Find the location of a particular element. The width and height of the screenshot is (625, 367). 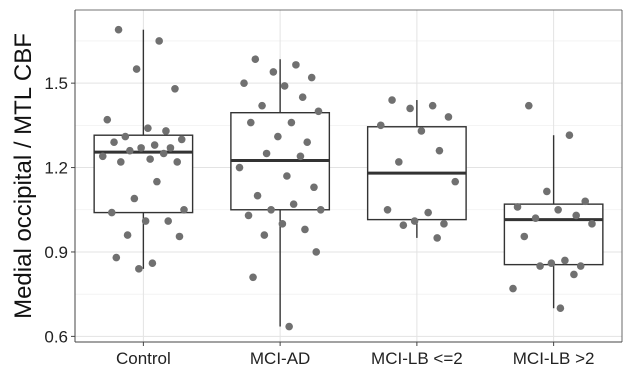

y-tick-labels: 0.6 0.9 1.2 1.5 is located at coordinates (56, 210).